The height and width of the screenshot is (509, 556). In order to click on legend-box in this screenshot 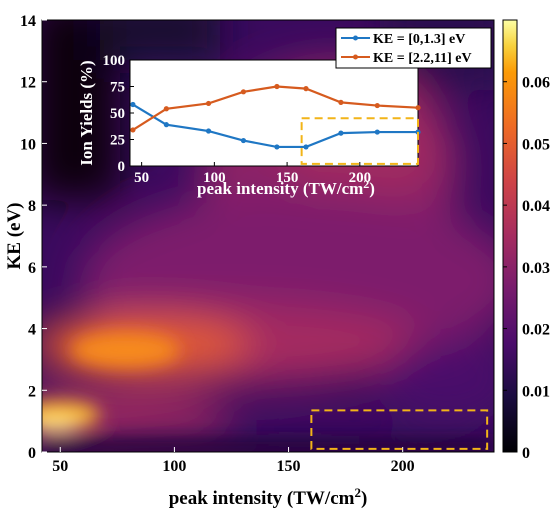, I will do `click(413, 48)`.